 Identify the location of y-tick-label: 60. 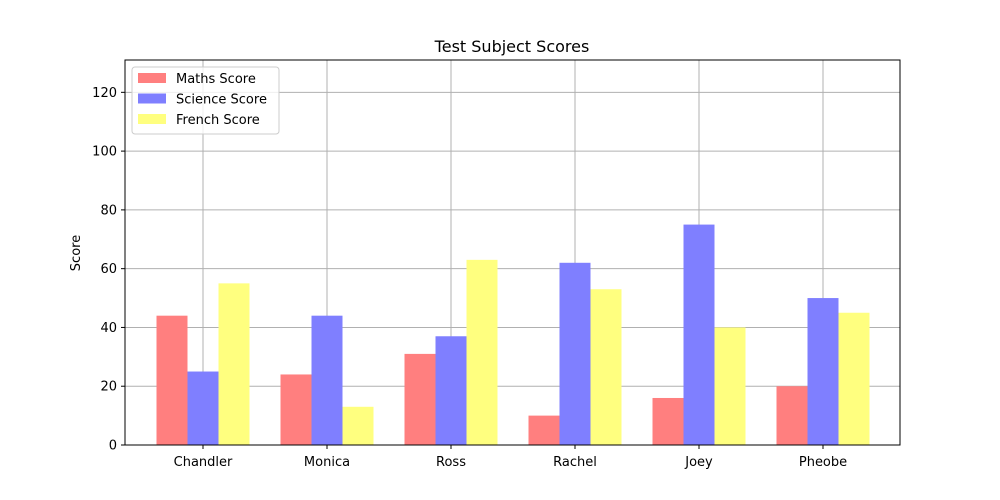
(108, 269).